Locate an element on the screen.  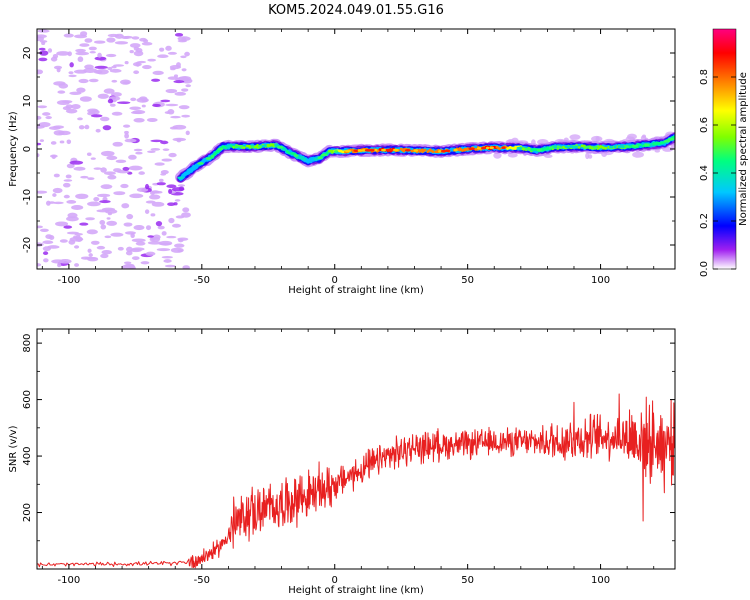
colorbar-tick-label: 0.2 is located at coordinates (704, 221).